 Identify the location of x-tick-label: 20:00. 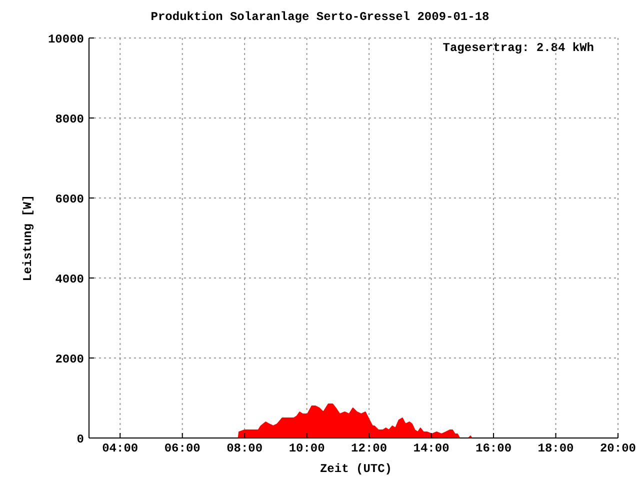
(618, 449).